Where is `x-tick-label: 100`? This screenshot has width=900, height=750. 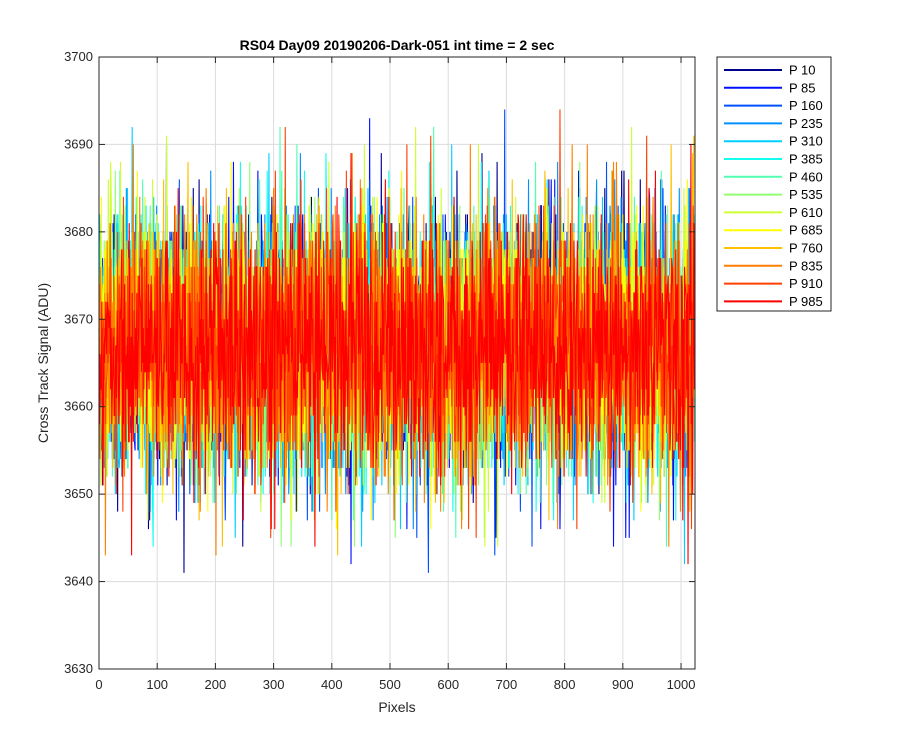
x-tick-label: 100 is located at coordinates (157, 684).